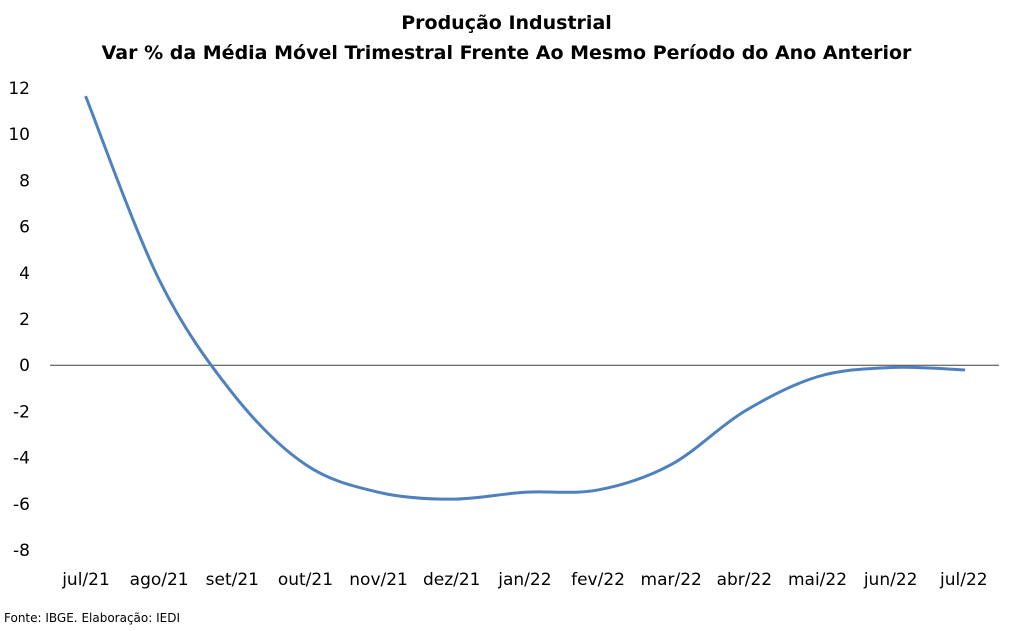  Describe the element at coordinates (24, 228) in the screenshot. I see `y-tick-label: 6` at that location.